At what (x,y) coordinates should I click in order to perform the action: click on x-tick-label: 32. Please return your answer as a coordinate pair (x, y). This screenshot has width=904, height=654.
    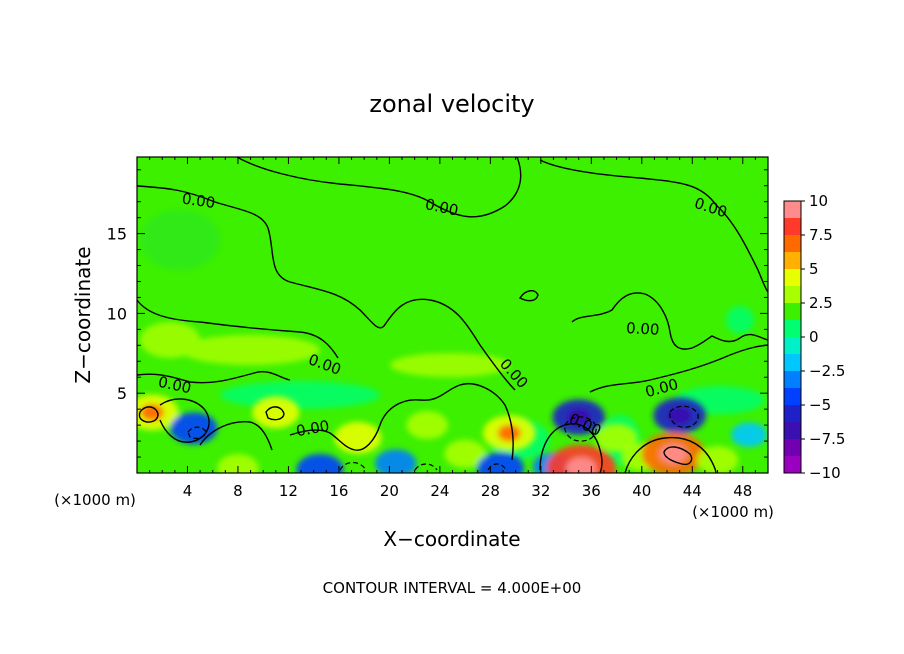
    Looking at the image, I should click on (540, 491).